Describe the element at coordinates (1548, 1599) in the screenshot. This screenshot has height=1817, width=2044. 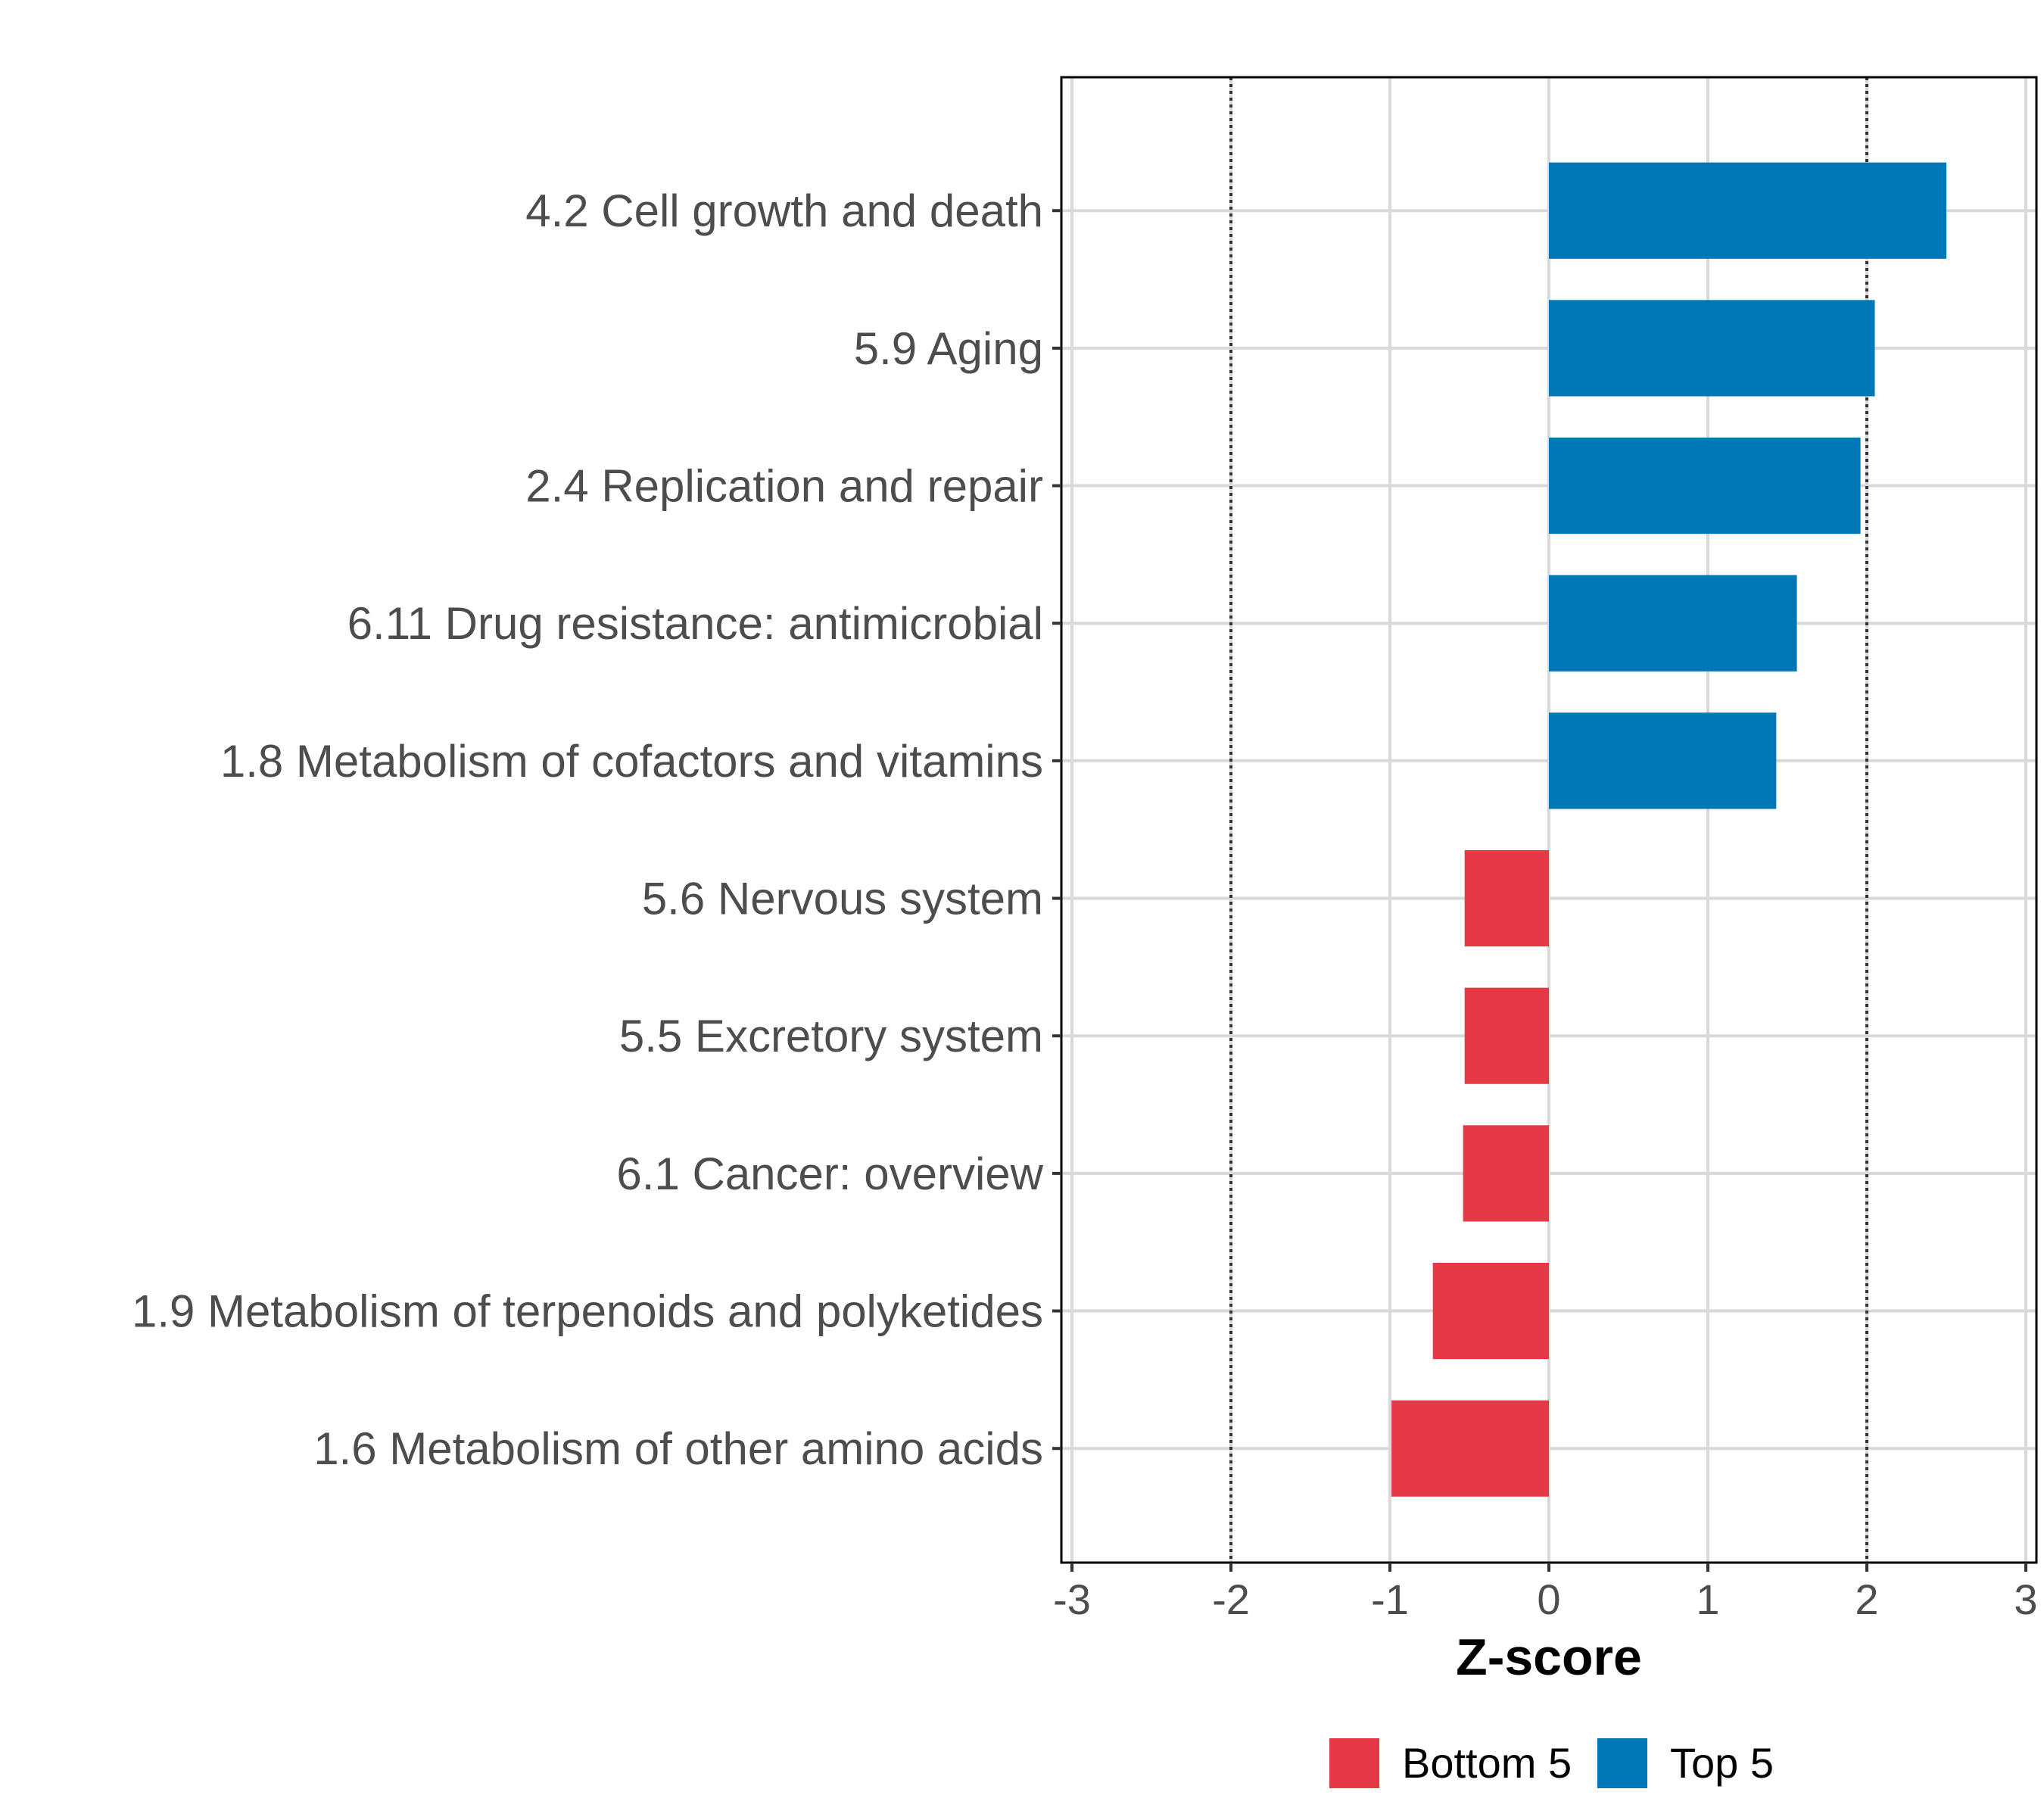
I see `x-tick-label: 0` at that location.